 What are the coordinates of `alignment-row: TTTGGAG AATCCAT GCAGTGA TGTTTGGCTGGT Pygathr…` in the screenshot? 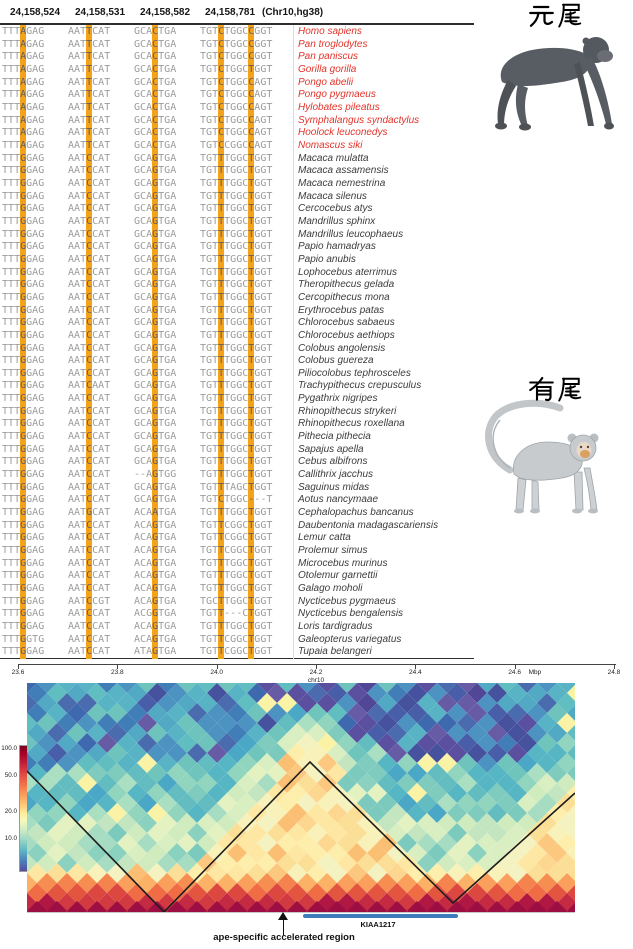 It's located at (316, 399).